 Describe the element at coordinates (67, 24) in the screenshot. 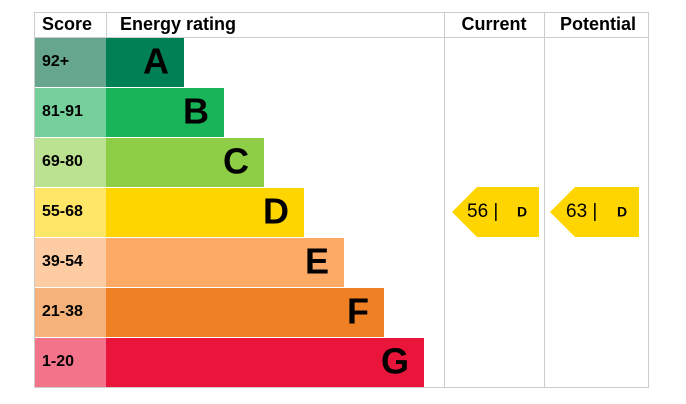

I see `header-score: Score` at that location.